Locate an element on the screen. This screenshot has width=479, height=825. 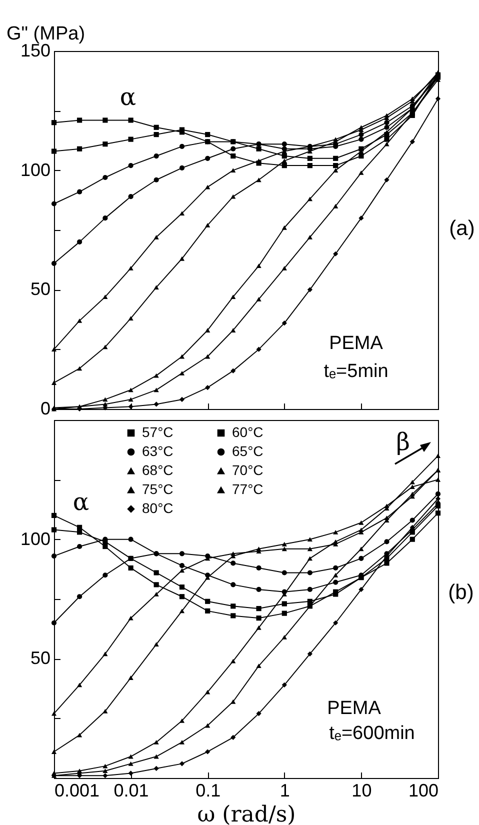
legend-label: 68°C is located at coordinates (158, 470).